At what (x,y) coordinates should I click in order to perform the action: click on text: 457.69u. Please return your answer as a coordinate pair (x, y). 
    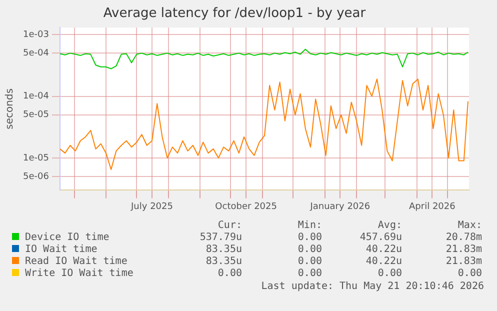
    Looking at the image, I should click on (380, 238).